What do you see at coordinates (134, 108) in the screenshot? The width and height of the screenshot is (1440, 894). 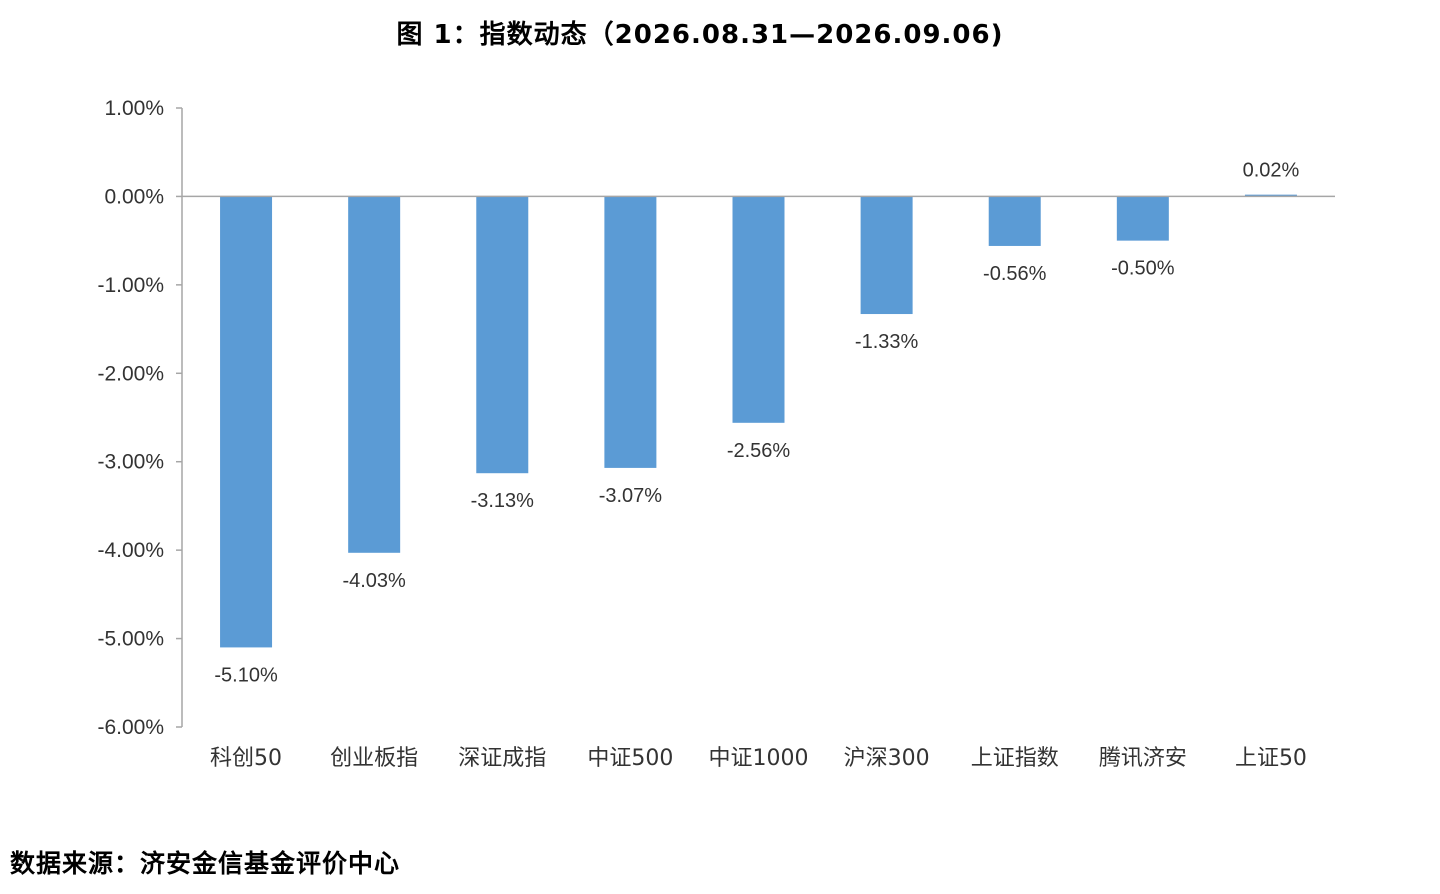 I see `y-tick-label: 1.00%` at bounding box center [134, 108].